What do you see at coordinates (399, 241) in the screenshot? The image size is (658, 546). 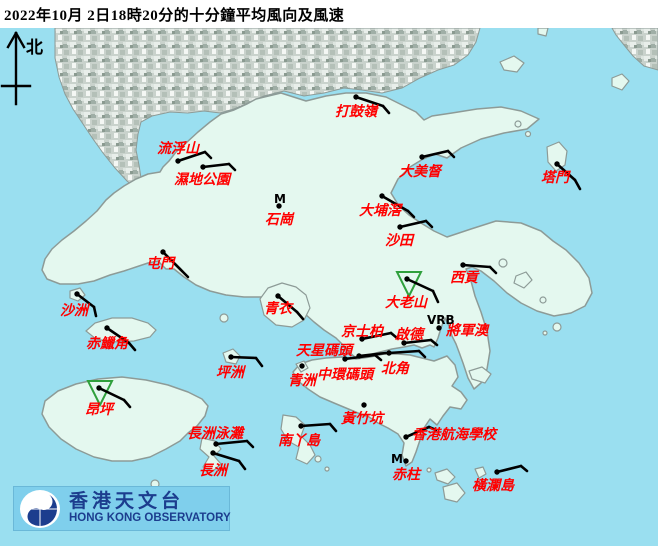 I see `station-label: 沙田` at bounding box center [399, 241].